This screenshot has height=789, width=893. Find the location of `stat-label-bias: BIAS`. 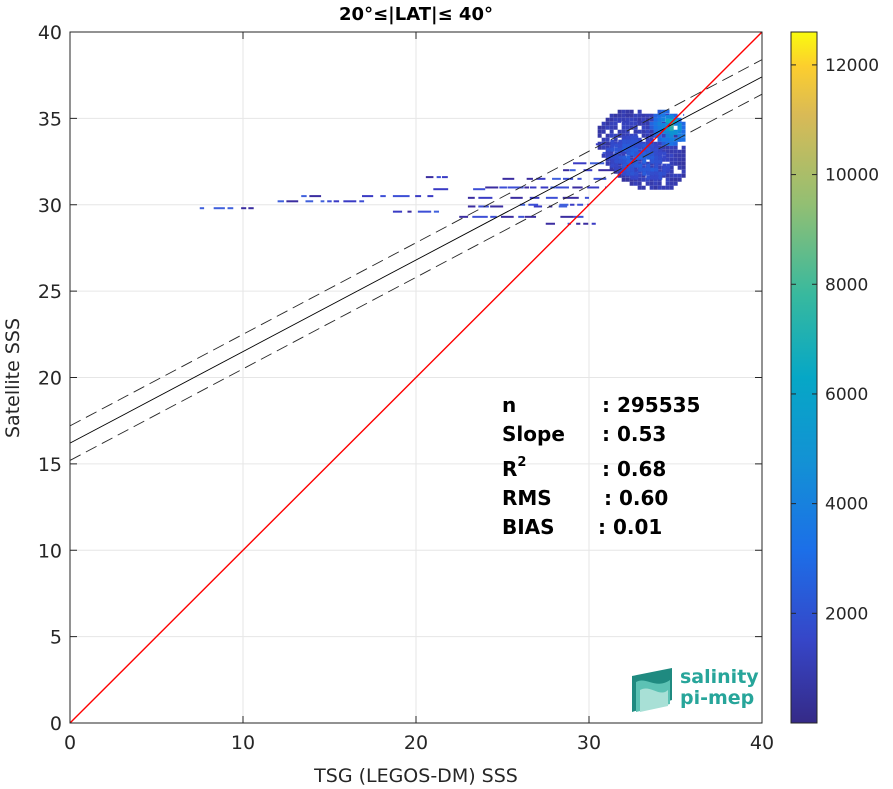

stat-label-bias: BIAS is located at coordinates (528, 527).